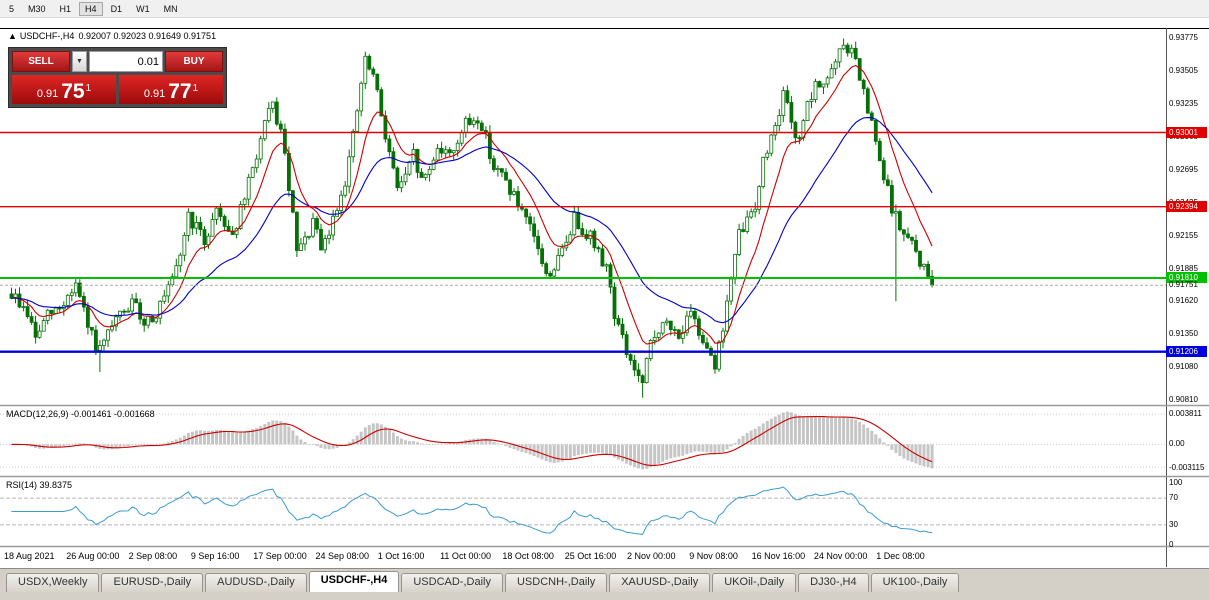 This screenshot has width=1209, height=600. What do you see at coordinates (91, 8) in the screenshot?
I see `timeframe-button-H4: H4` at bounding box center [91, 8].